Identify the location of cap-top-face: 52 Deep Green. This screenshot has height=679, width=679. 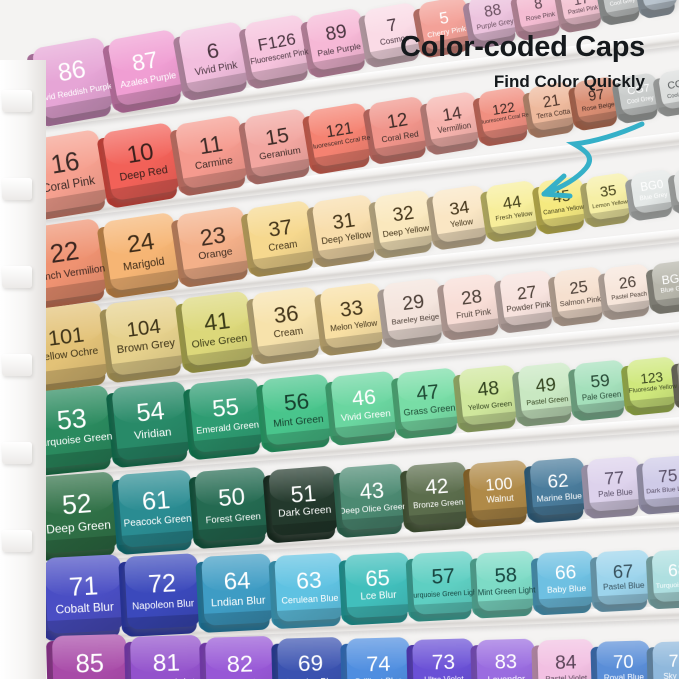
(77, 512).